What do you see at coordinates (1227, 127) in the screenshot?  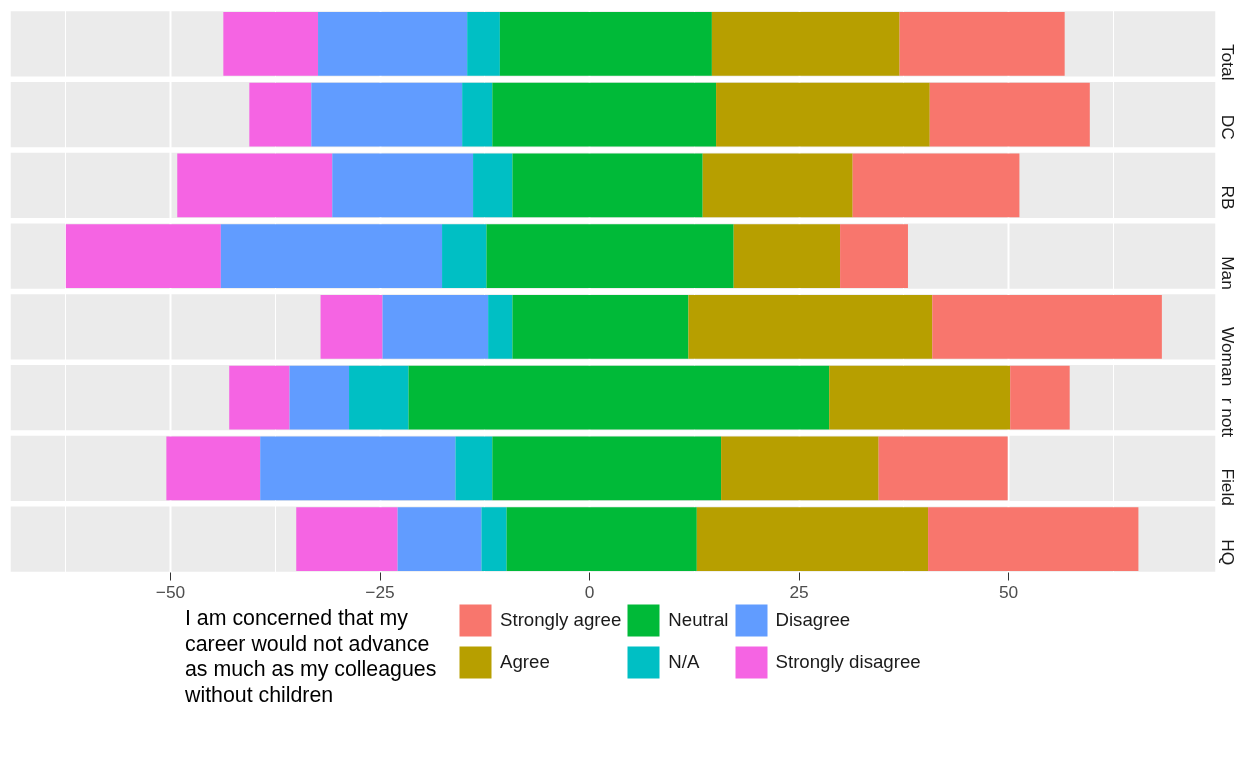 I see `y-tick-label: DC` at bounding box center [1227, 127].